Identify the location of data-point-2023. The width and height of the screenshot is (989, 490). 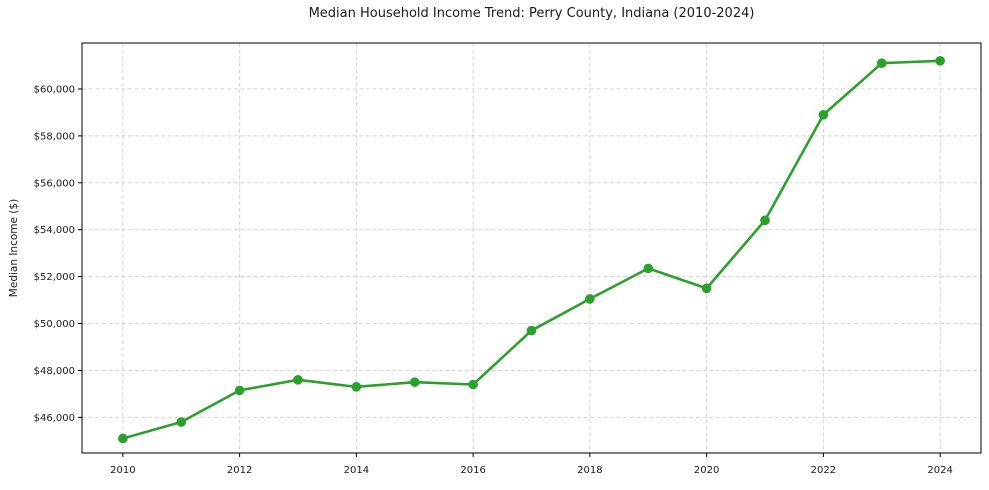
(881, 63).